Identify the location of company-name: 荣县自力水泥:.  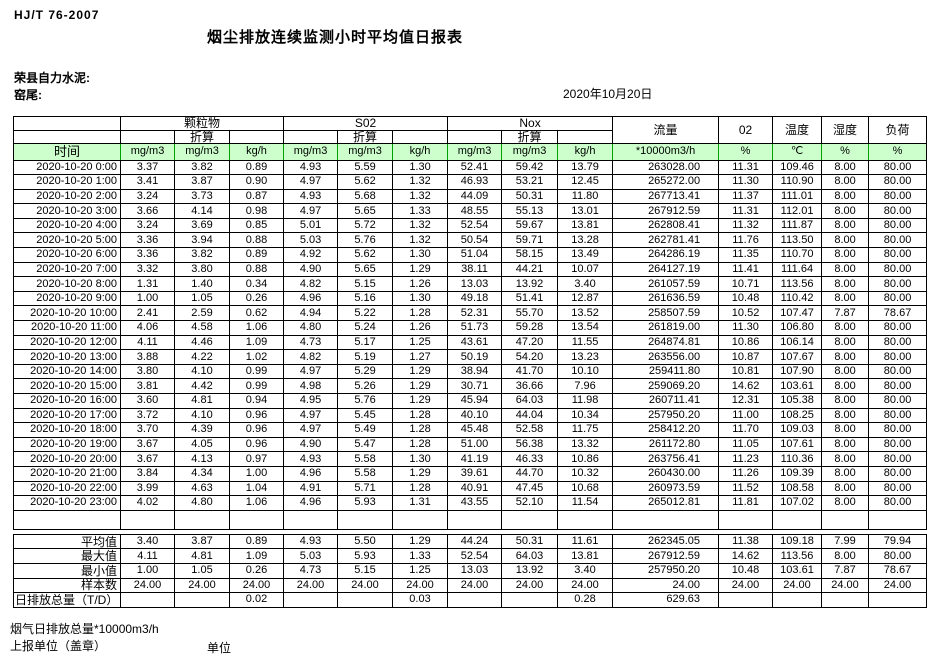
(52, 78).